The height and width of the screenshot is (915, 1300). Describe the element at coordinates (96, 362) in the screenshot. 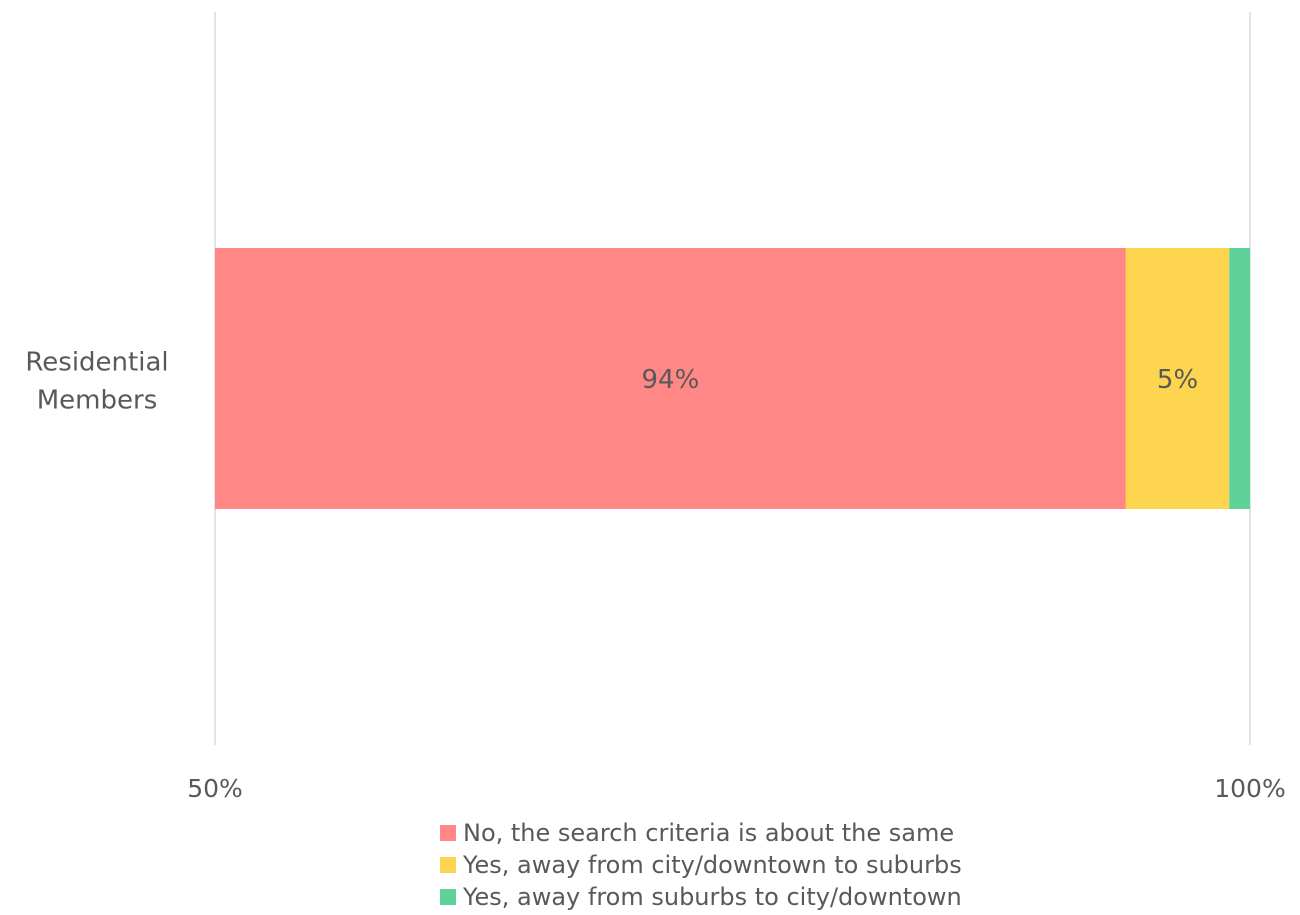

I see `label-line: Residential` at that location.